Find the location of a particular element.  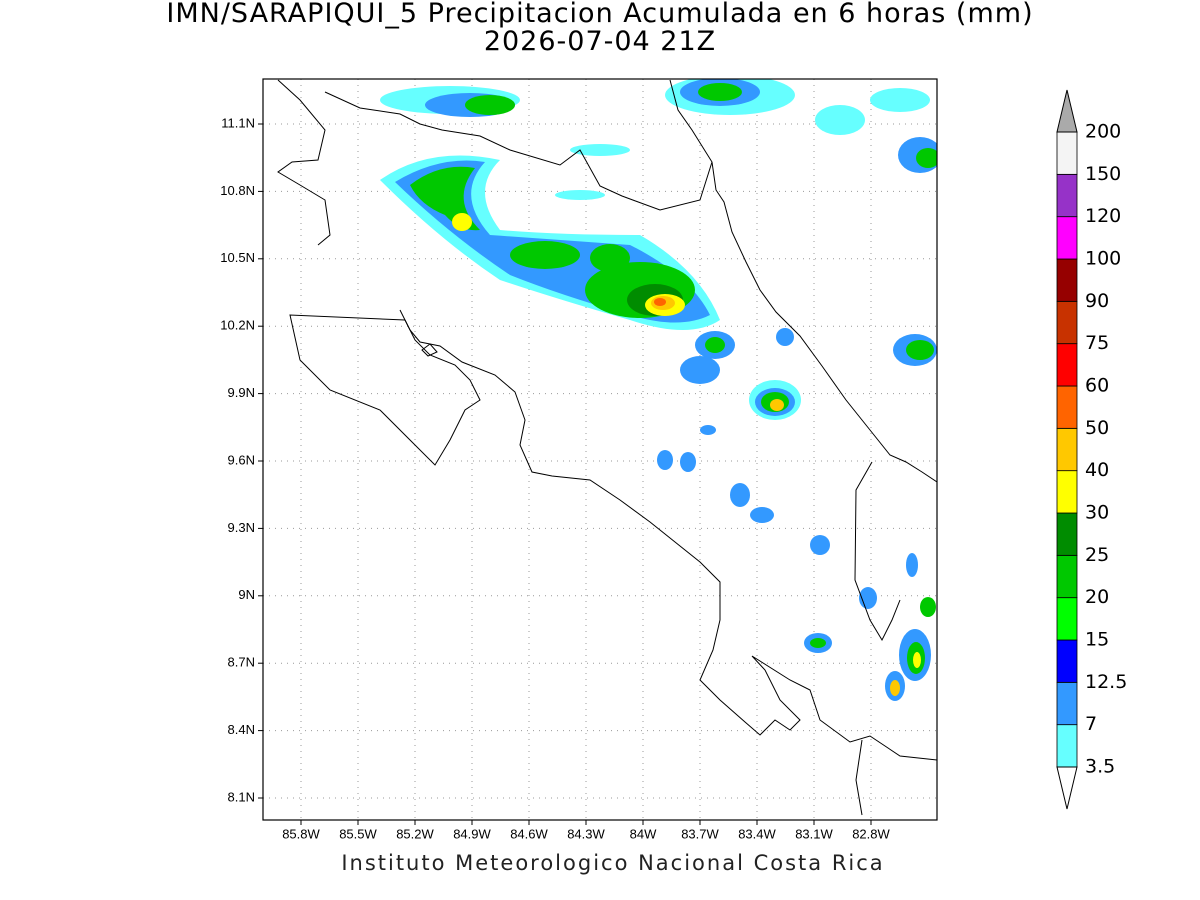

colorbar-label: 200 is located at coordinates (1103, 132).